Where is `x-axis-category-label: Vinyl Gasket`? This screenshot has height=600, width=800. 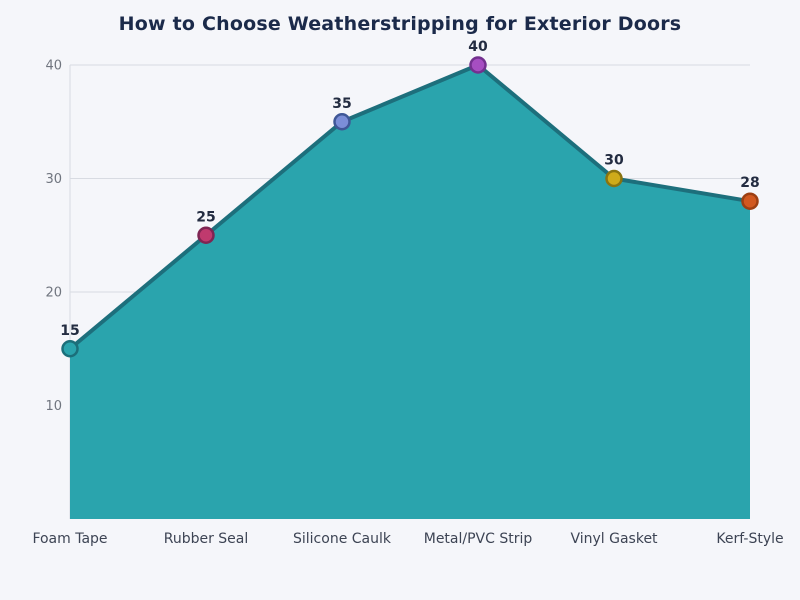 x-axis-category-label: Vinyl Gasket is located at coordinates (614, 539).